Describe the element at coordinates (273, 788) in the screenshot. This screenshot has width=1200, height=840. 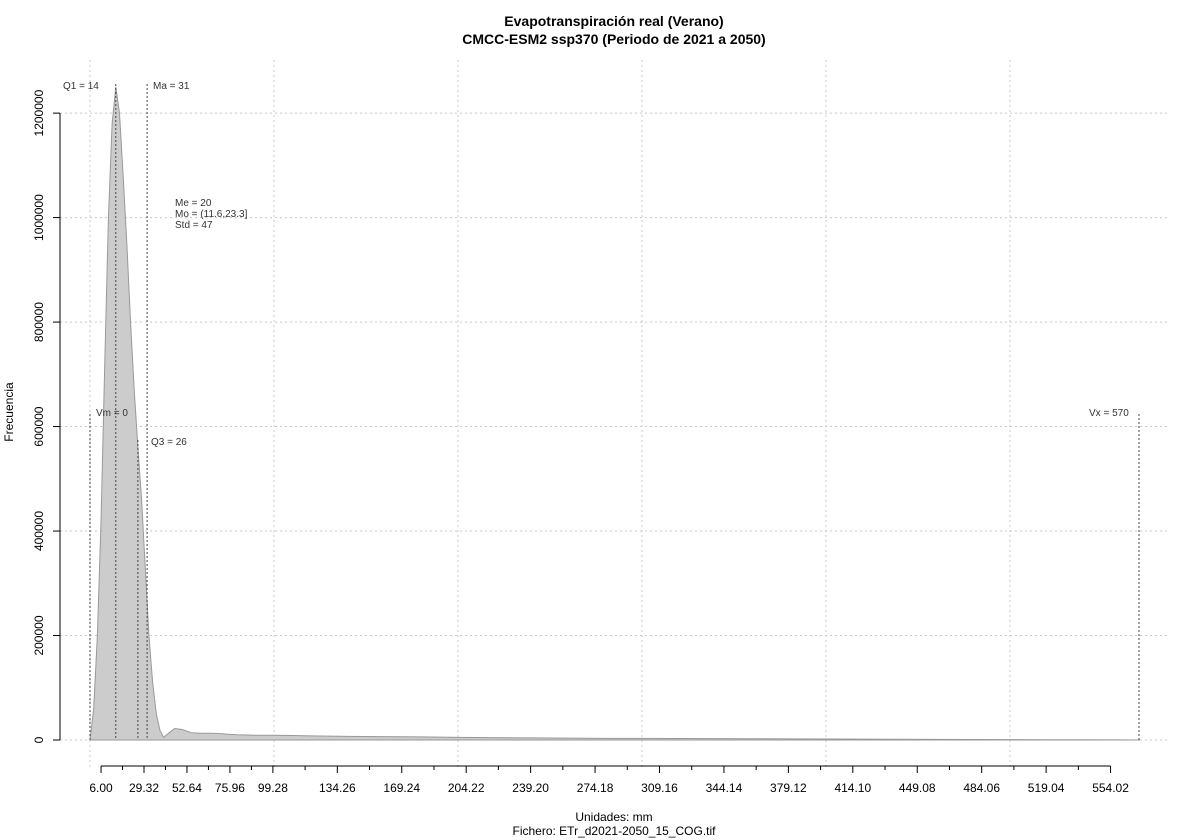
I see `x-tick-label: 99.28` at that location.